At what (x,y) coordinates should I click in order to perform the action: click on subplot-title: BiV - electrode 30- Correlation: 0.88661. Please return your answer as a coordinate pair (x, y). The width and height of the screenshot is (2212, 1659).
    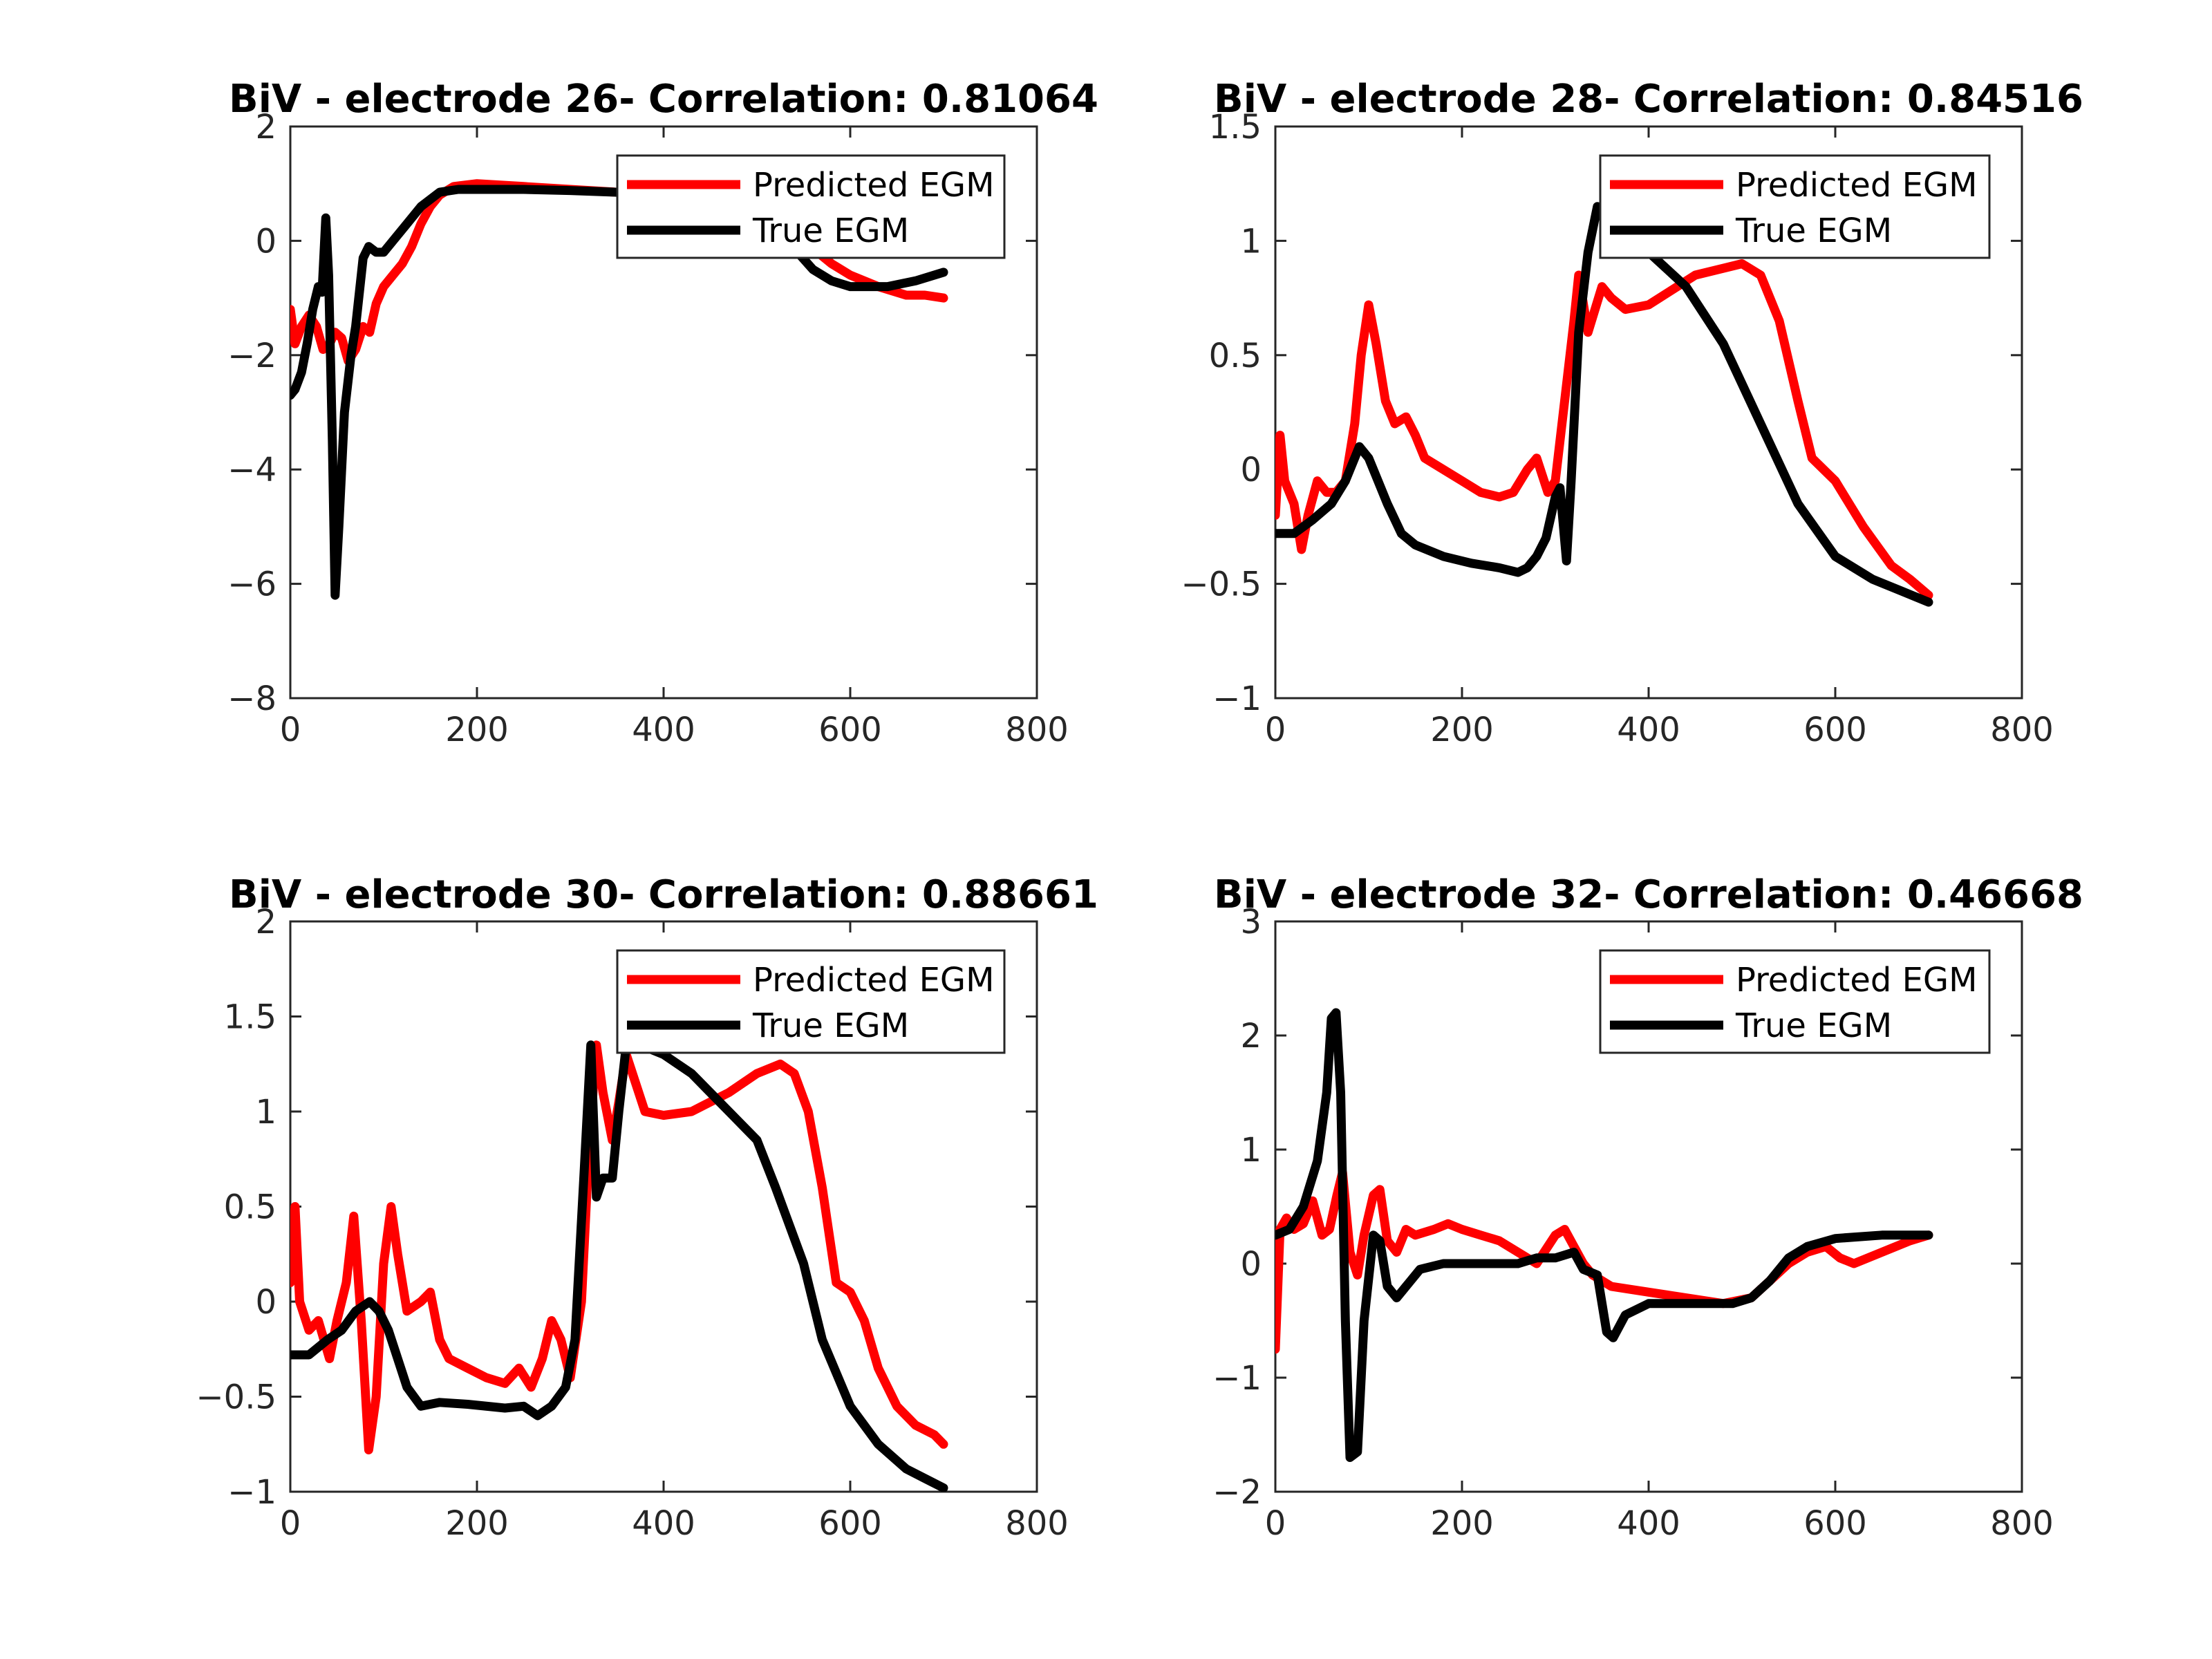
    Looking at the image, I should click on (663, 894).